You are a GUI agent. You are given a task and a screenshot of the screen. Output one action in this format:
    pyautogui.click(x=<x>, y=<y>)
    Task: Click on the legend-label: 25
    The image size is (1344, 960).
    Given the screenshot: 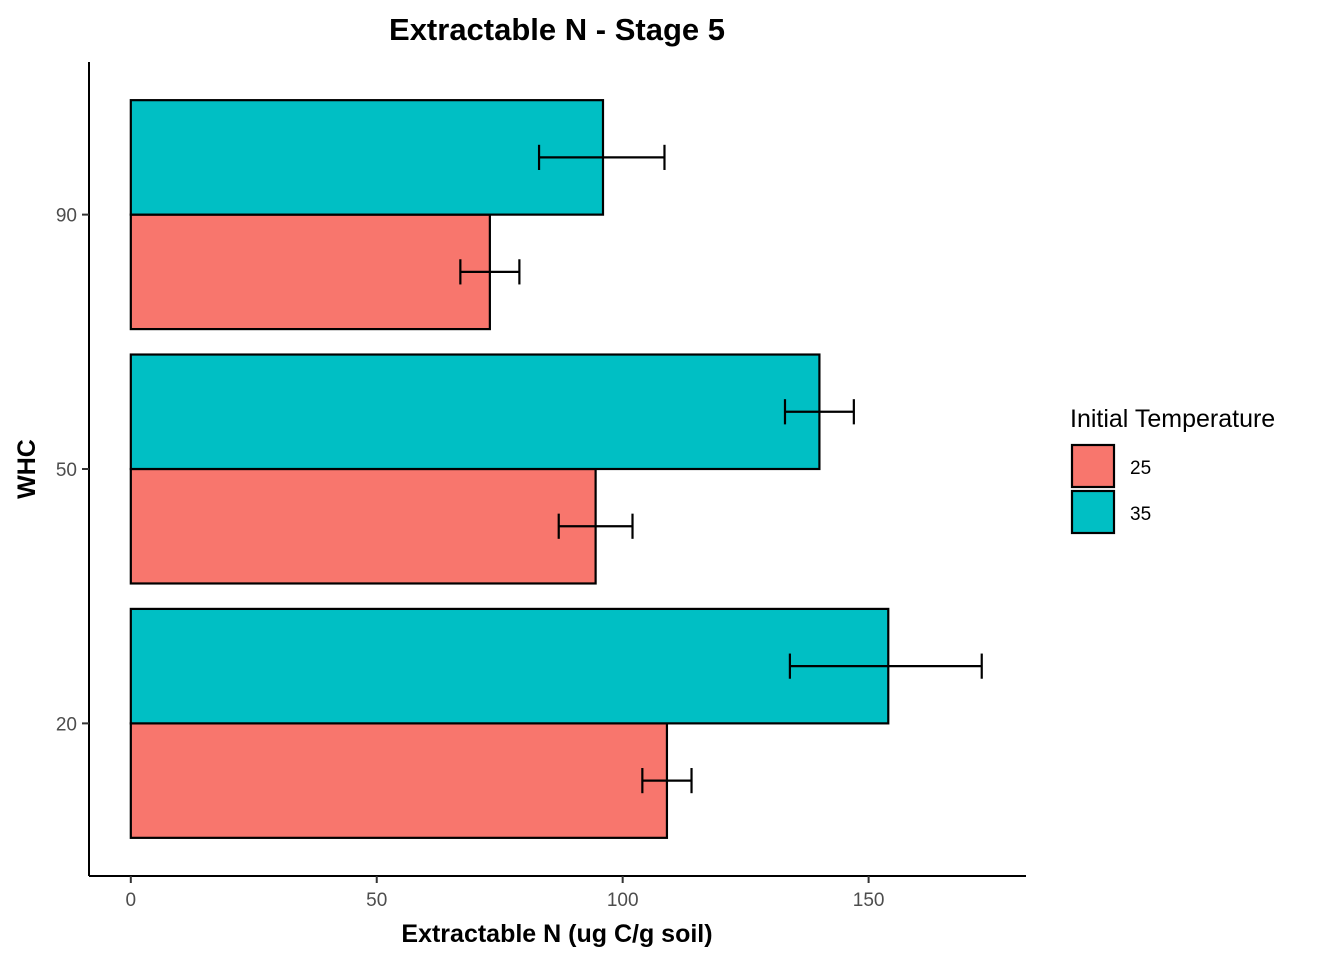 What is the action you would take?
    pyautogui.click(x=1140, y=468)
    